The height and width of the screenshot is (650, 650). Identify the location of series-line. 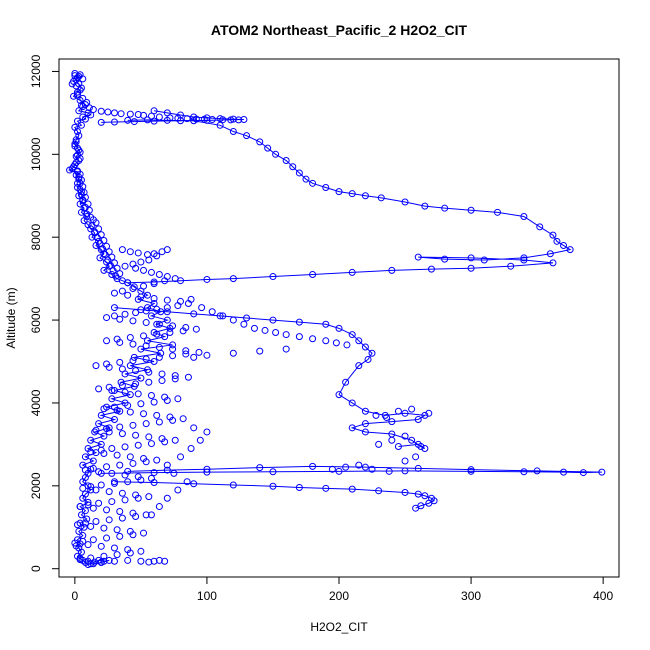
(270, 378).